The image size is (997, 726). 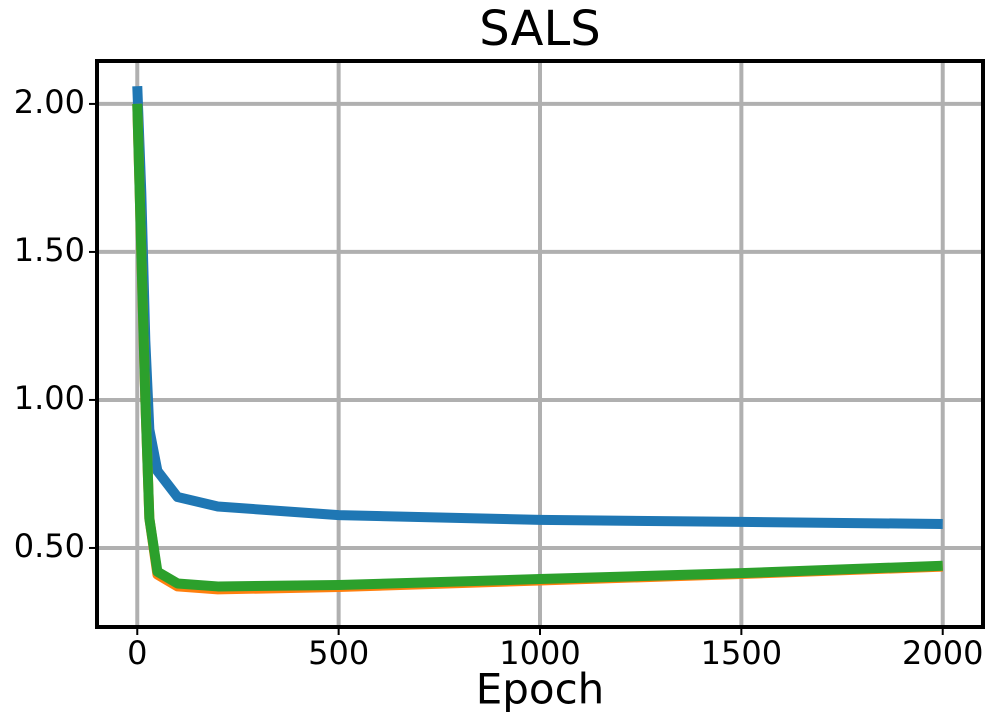 I want to click on x-axis-label: Epoch, so click(x=540, y=689).